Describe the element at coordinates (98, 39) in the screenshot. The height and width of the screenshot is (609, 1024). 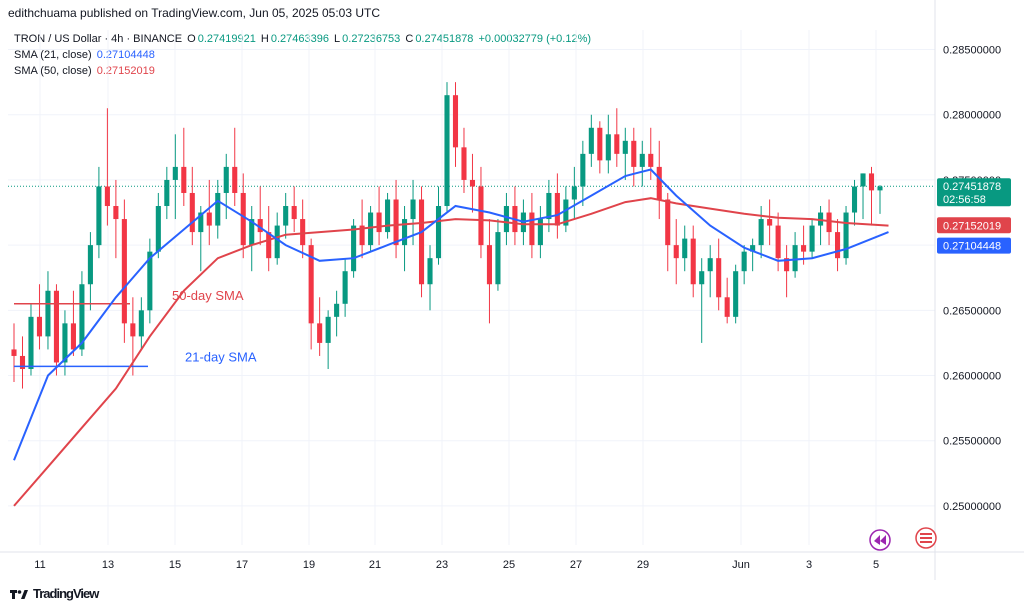
I see `symbol-title: TRON / US Dollar · 4h · BINANCE` at that location.